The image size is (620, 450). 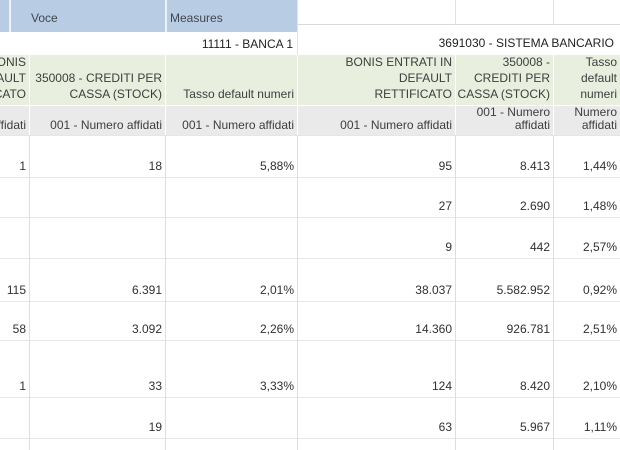 I want to click on measure-header-350008-banca1: 350008 - CREDITI PER CASSA (STOCK), so click(x=97, y=80).